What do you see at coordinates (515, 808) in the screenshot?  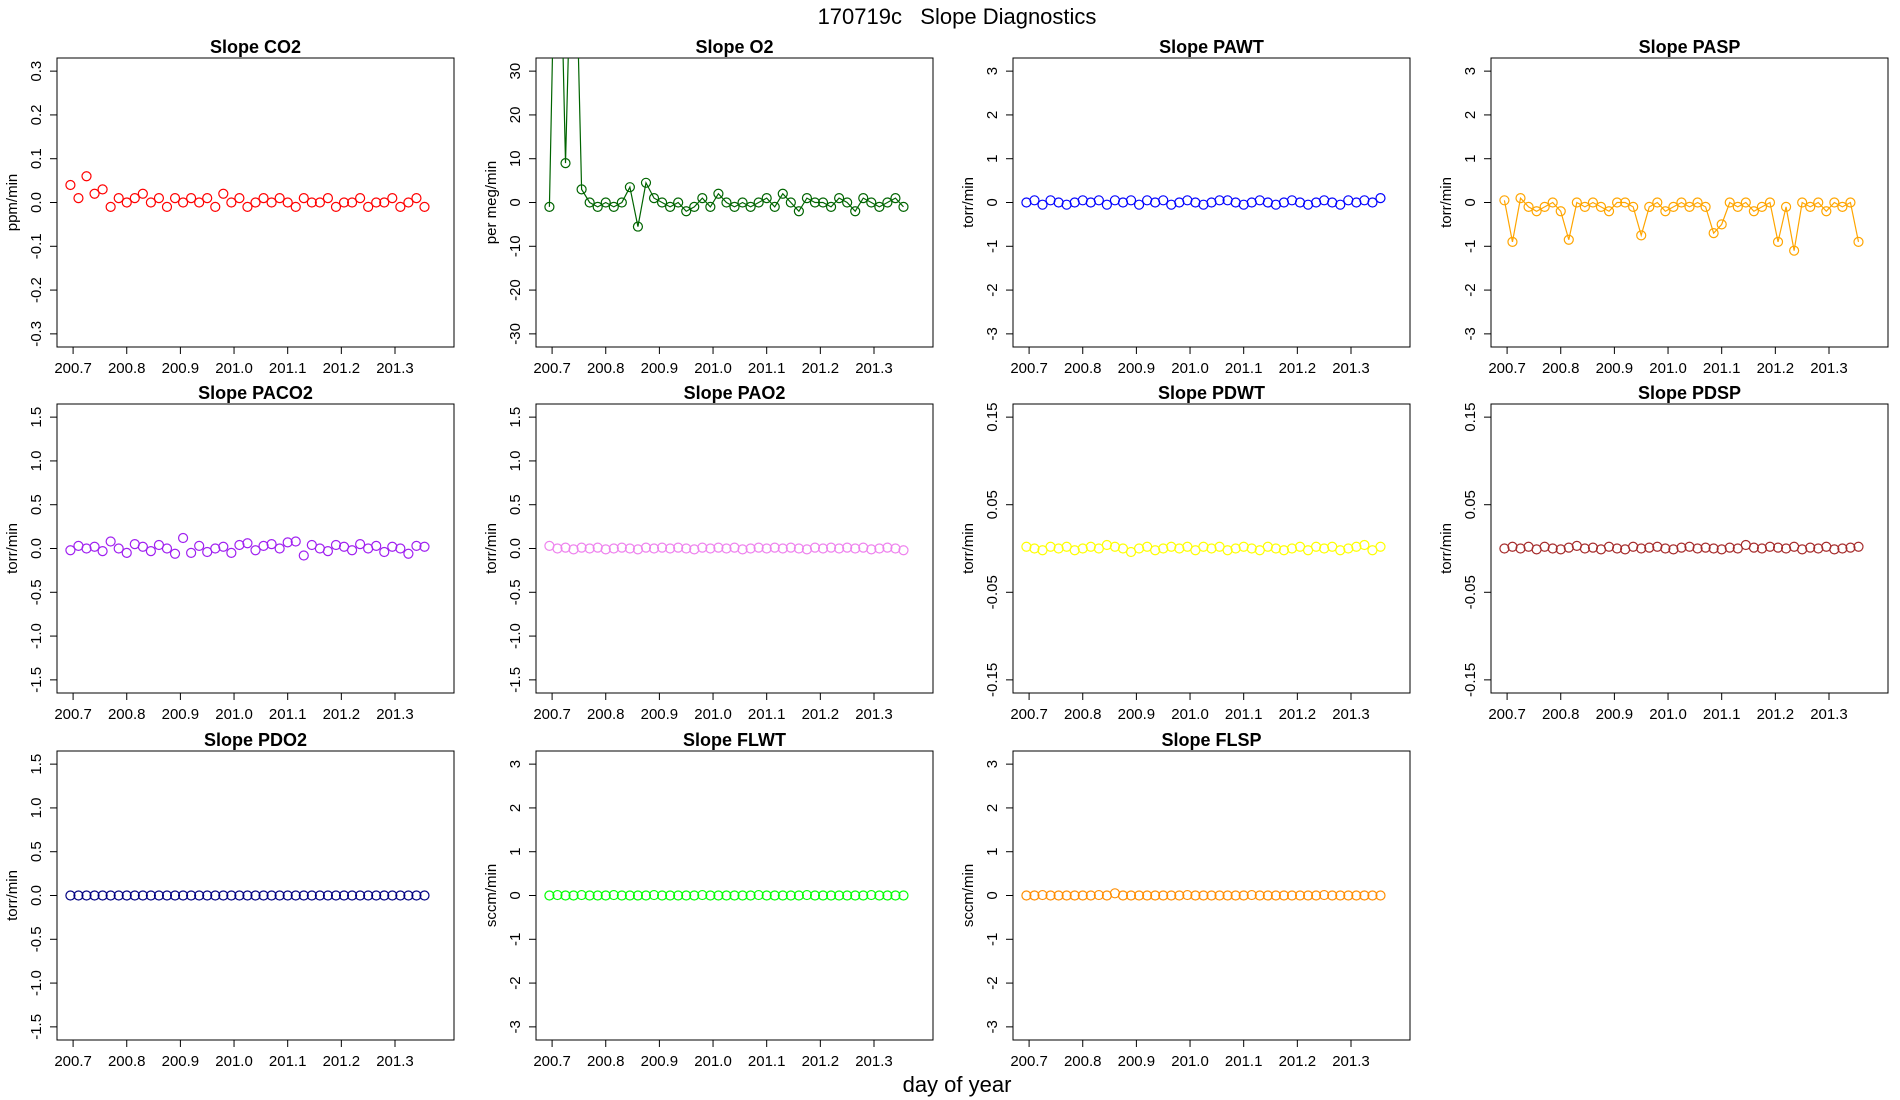 I see `y-tick-label: 2` at bounding box center [515, 808].